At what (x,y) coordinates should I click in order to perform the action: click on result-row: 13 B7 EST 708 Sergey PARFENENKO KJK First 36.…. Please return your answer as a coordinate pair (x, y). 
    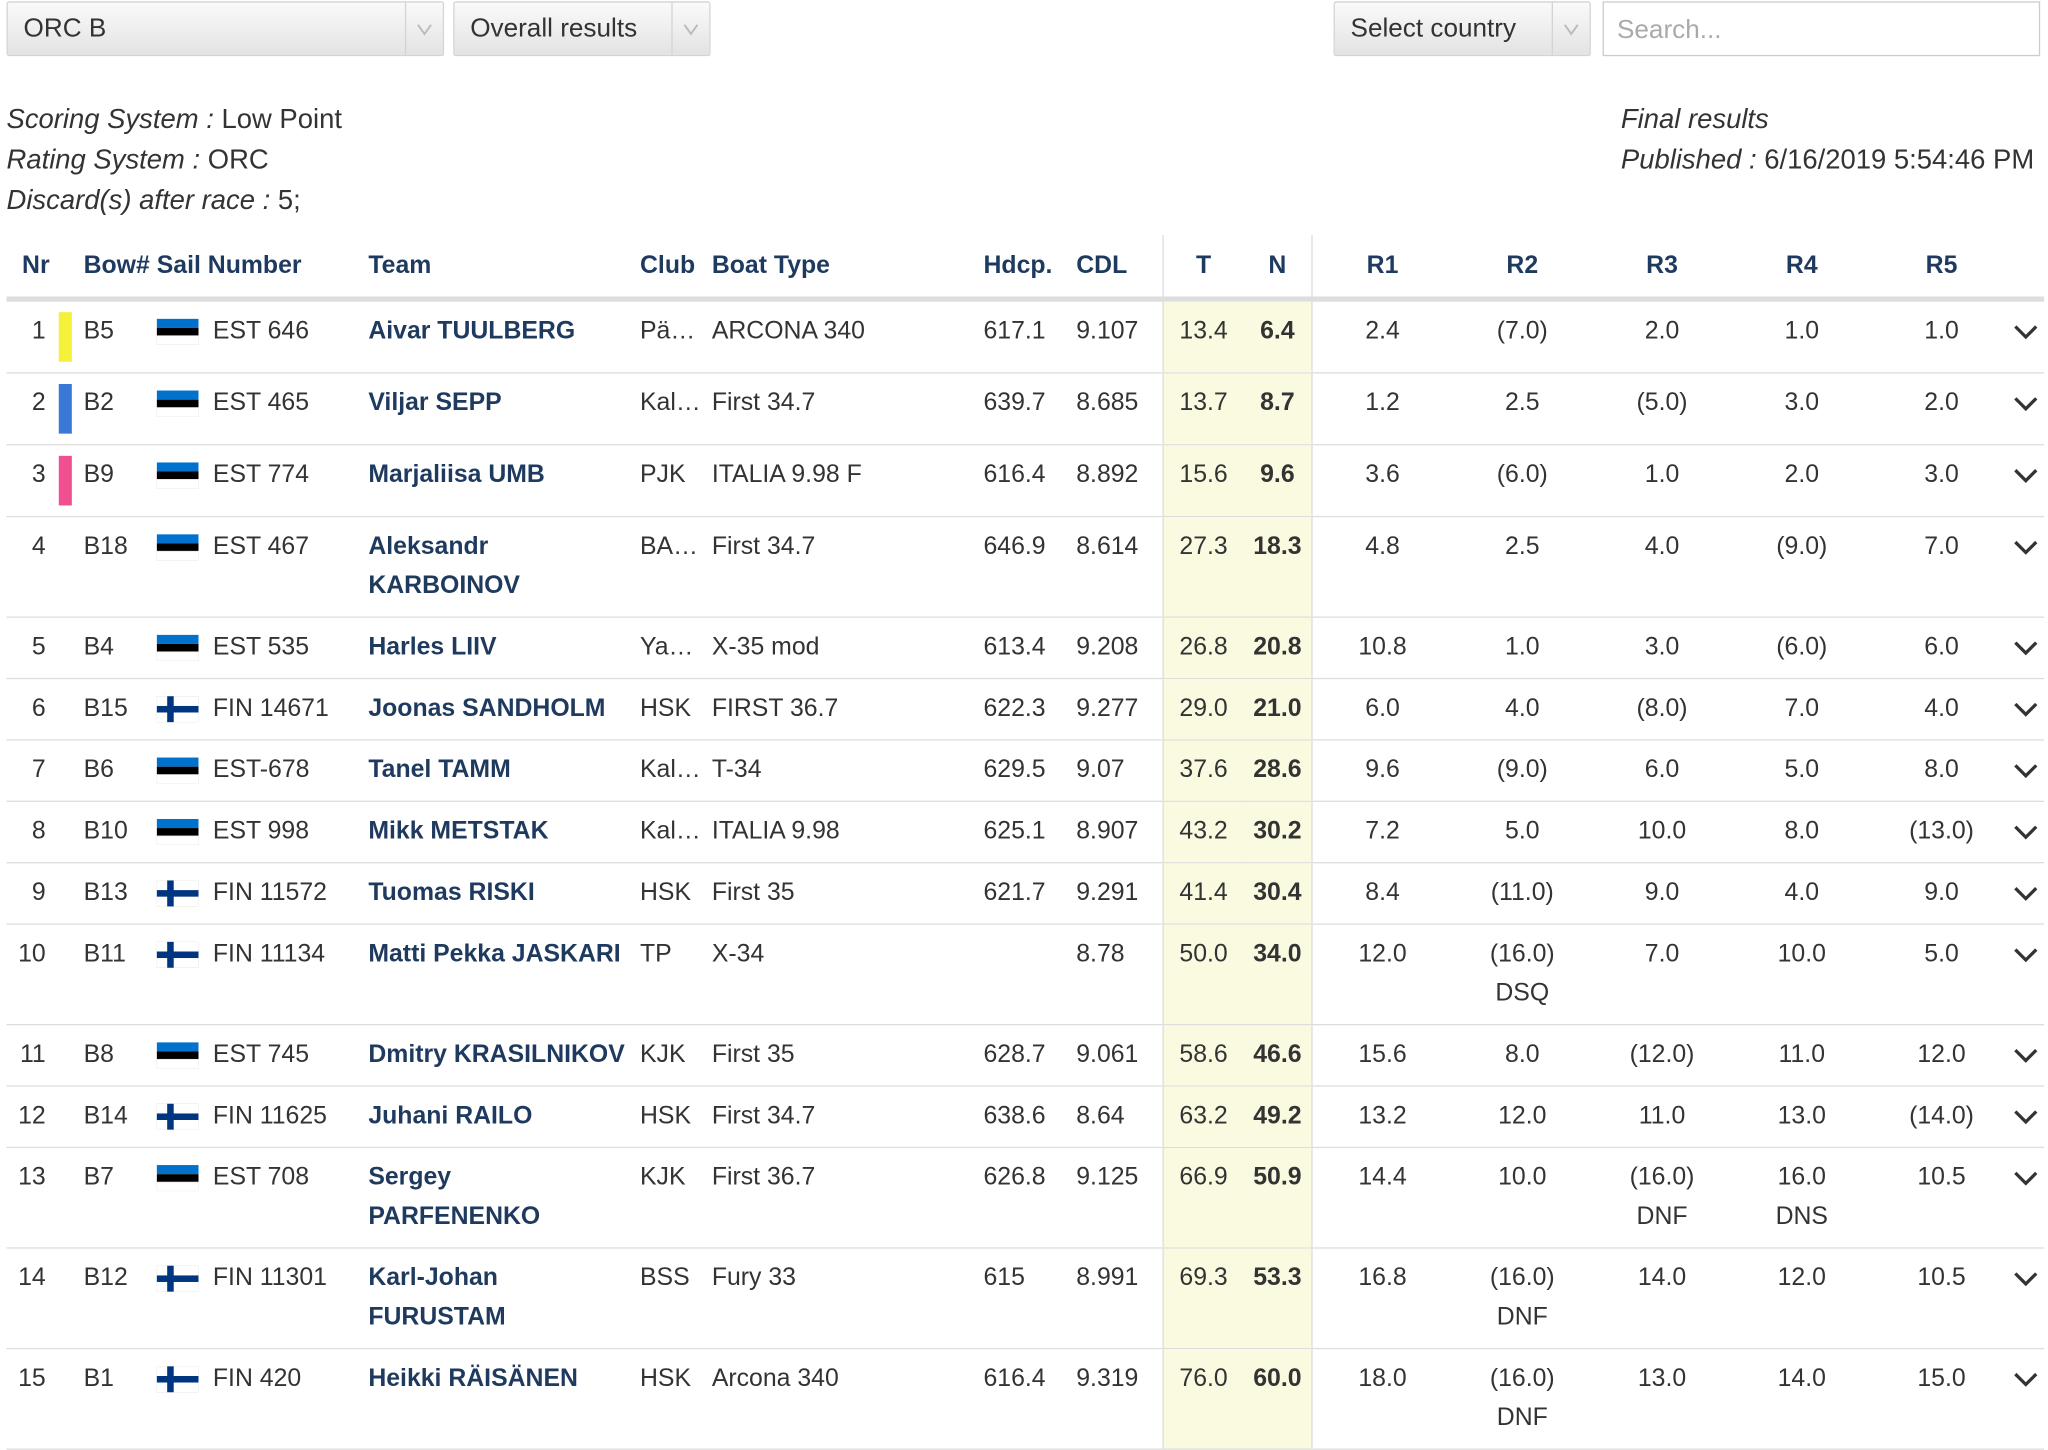
    Looking at the image, I should click on (1025, 1198).